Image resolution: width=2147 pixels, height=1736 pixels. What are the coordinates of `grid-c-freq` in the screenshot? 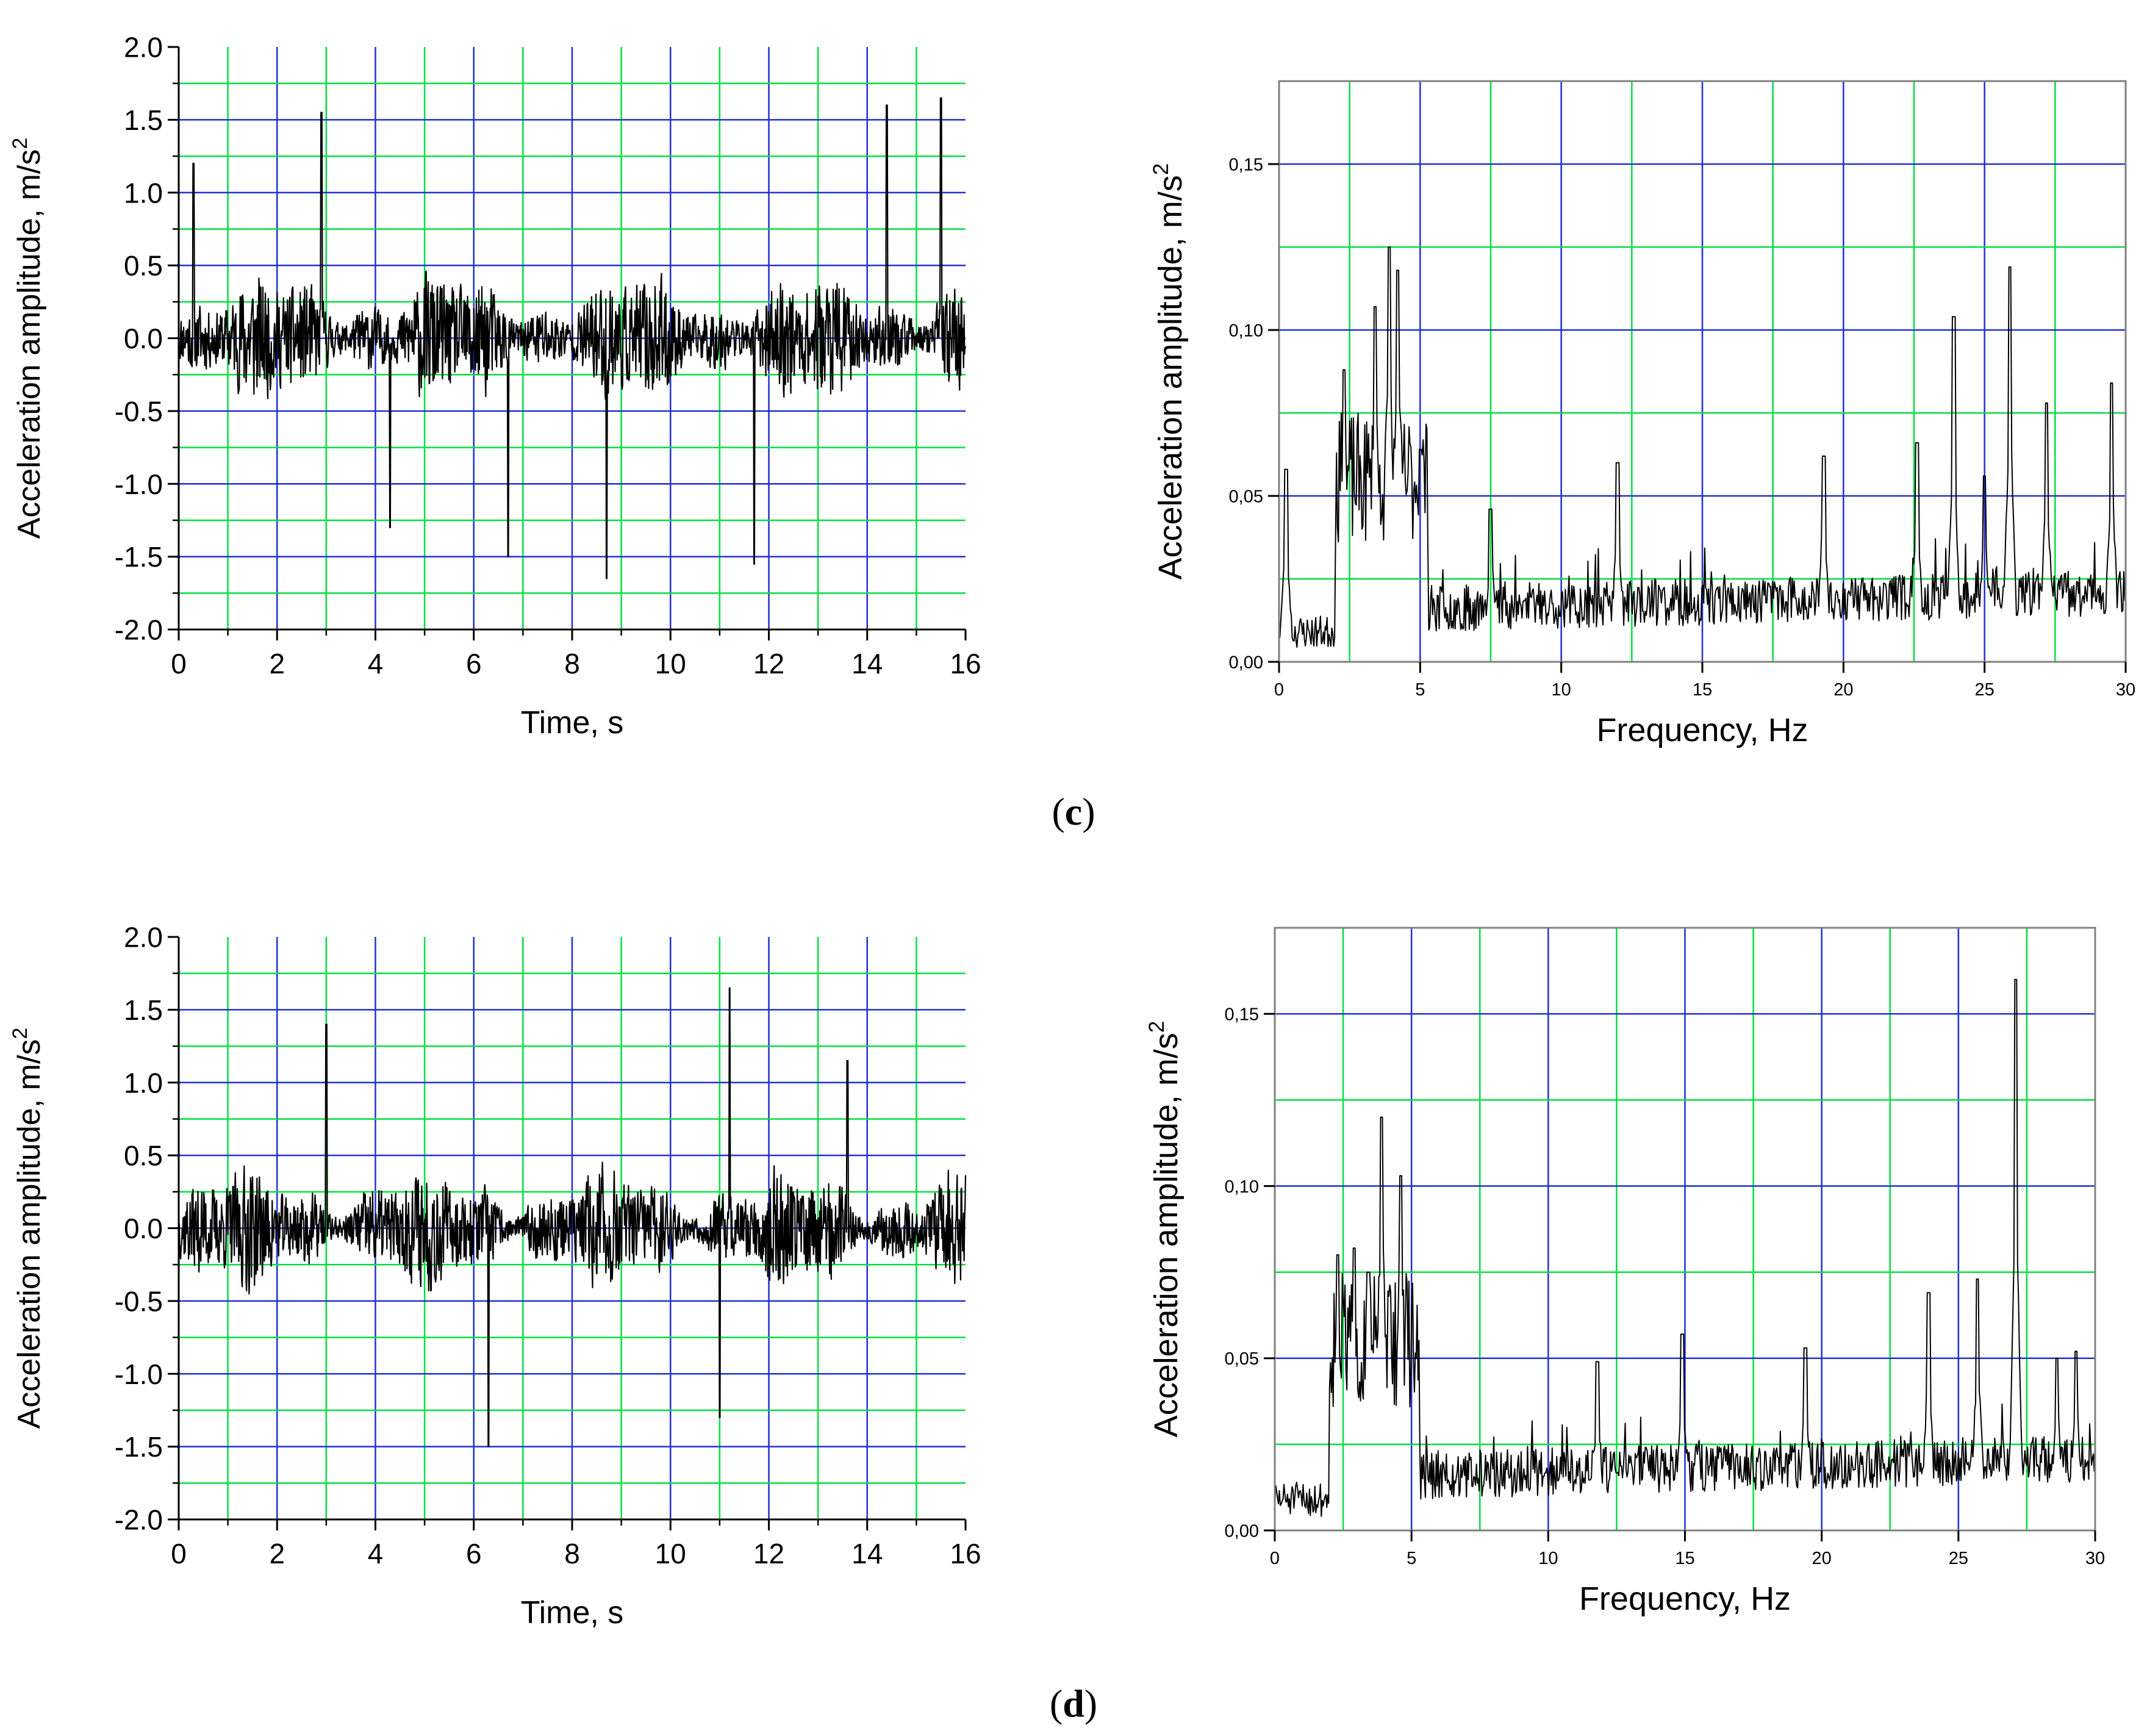 It's located at (1702, 371).